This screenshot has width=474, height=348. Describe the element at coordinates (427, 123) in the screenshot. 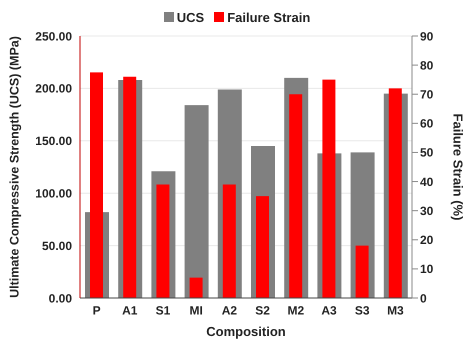

I see `y2-tick-label: 60` at that location.